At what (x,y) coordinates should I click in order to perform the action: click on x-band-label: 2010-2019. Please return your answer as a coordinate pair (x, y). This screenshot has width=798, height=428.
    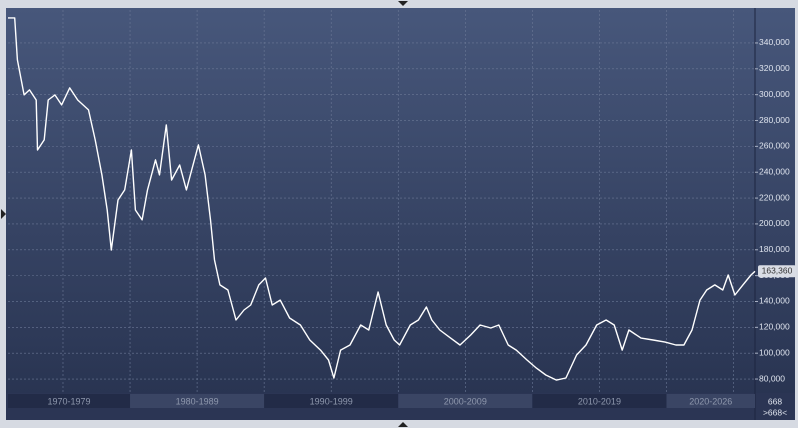
    Looking at the image, I should click on (599, 401).